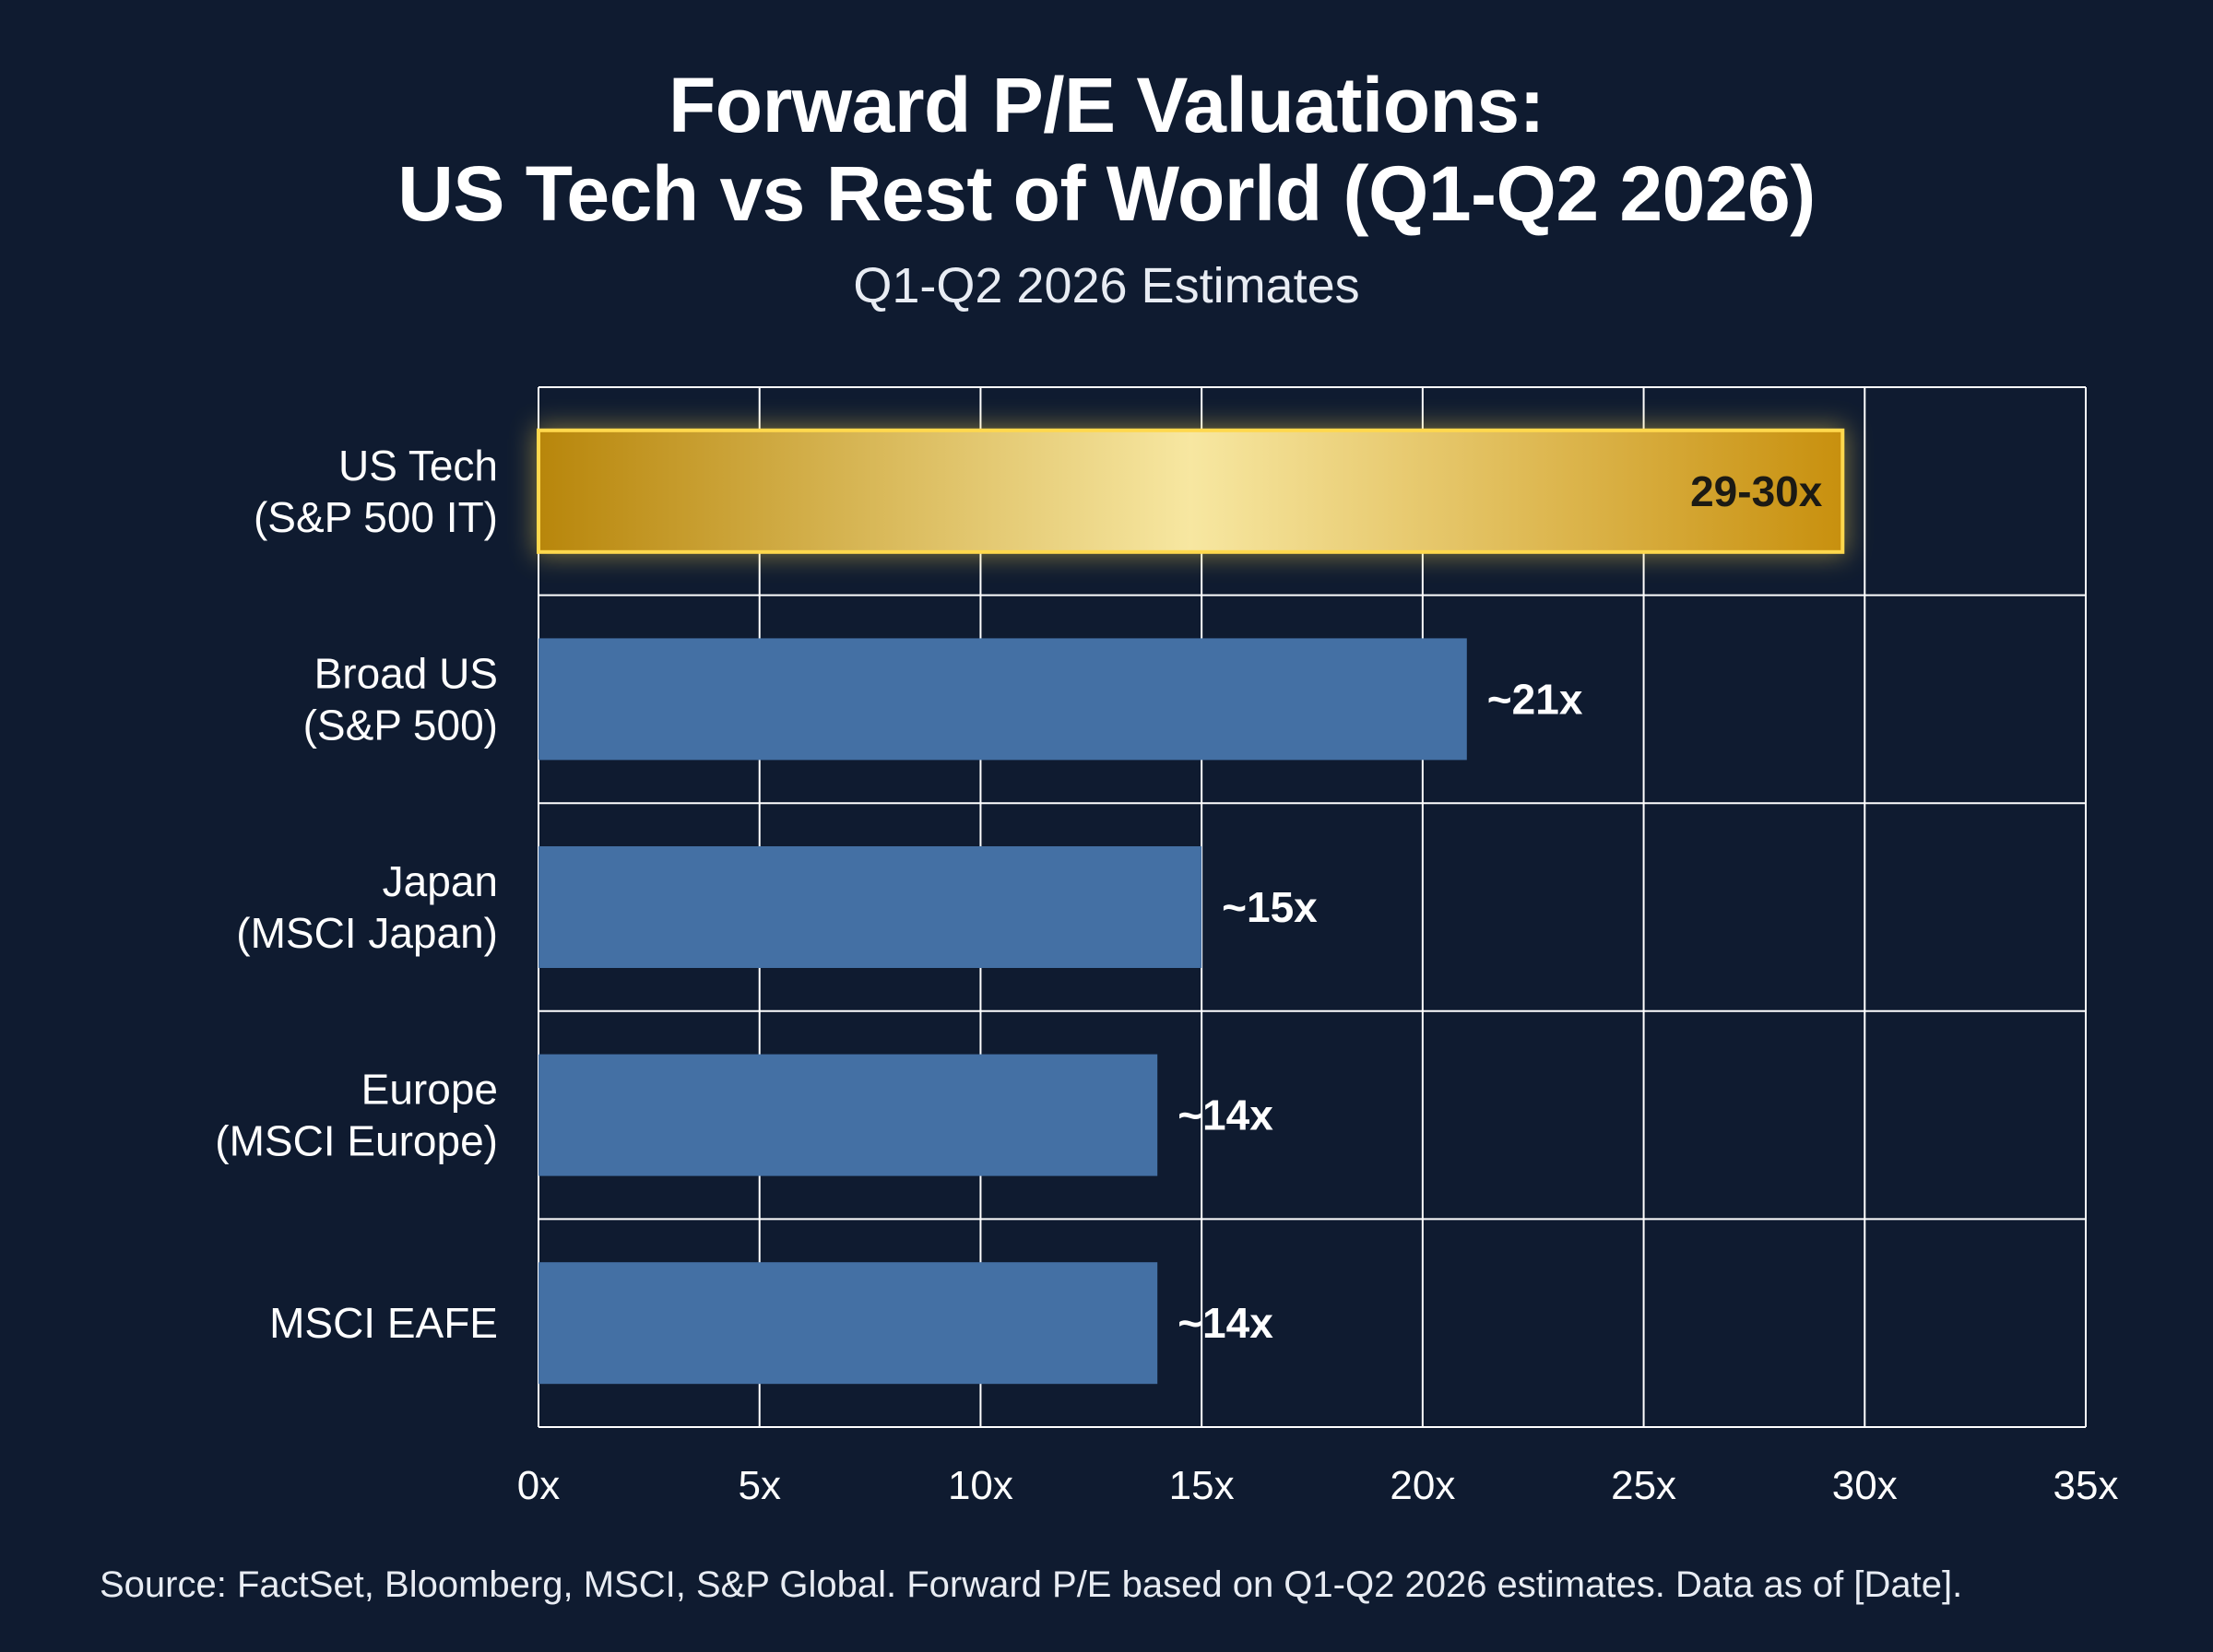  I want to click on x-tick-label: 15x, so click(1202, 1485).